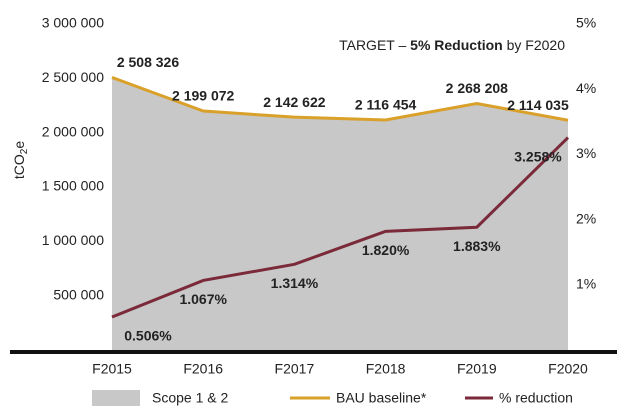 This screenshot has height=410, width=617. What do you see at coordinates (148, 62) in the screenshot?
I see `data-label: 2 508 326` at bounding box center [148, 62].